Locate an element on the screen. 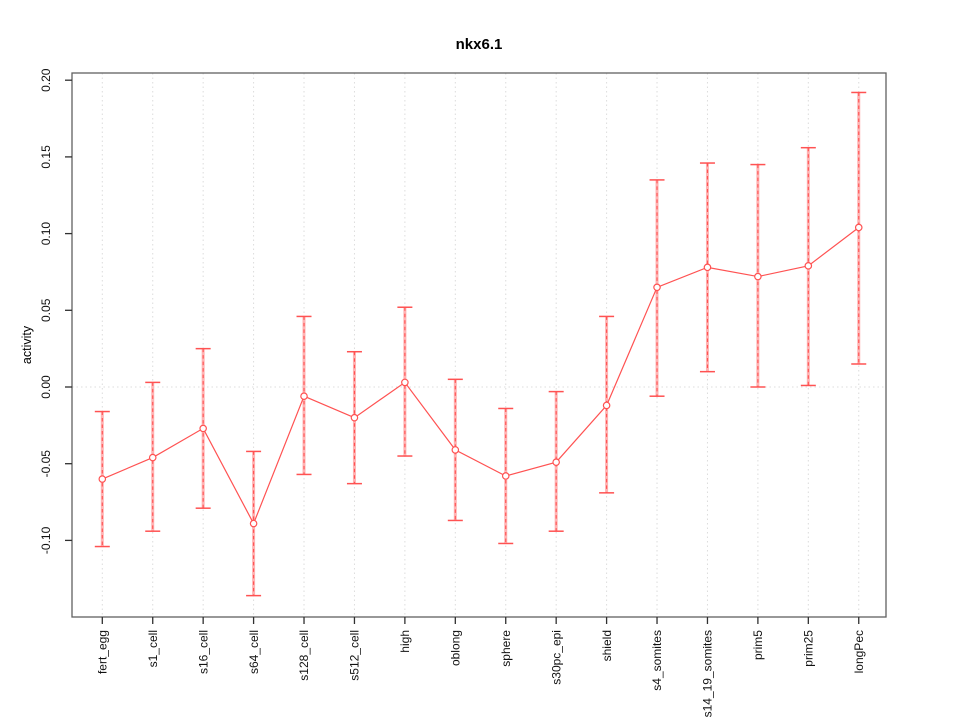 The height and width of the screenshot is (720, 960). x-tick-label: prim25 is located at coordinates (809, 648).